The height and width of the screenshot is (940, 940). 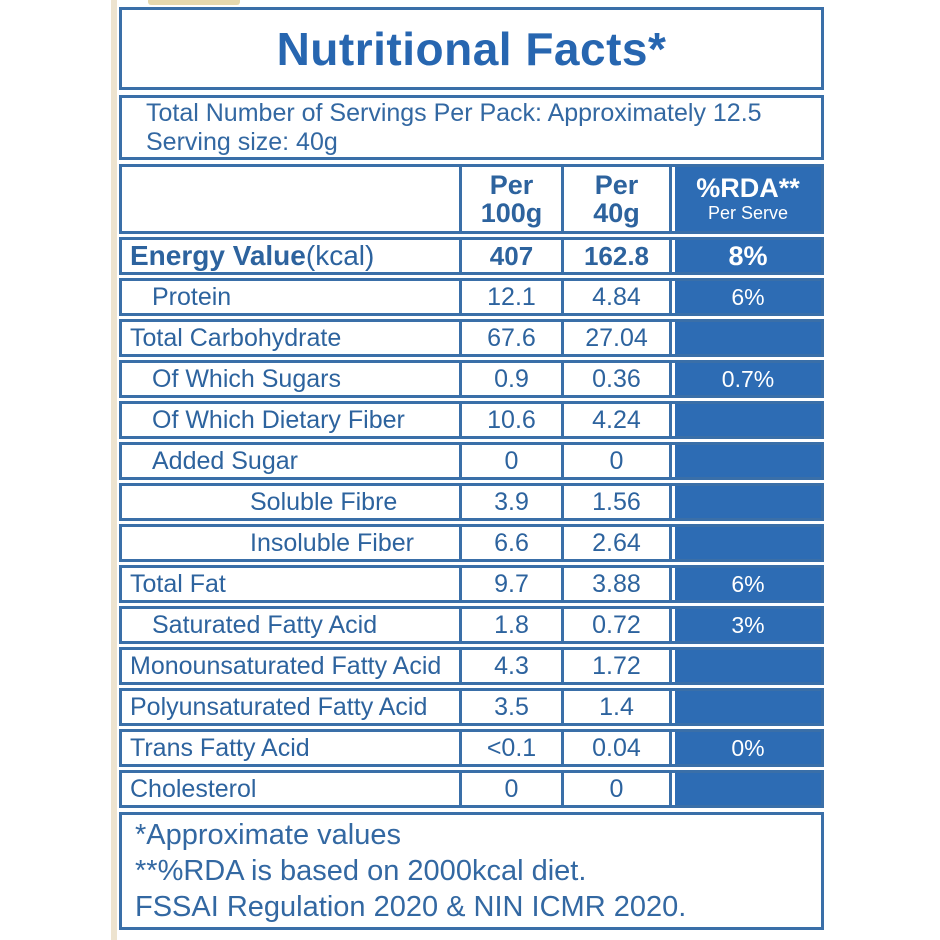 I want to click on per-40g-value: 1.4, so click(x=615, y=707).